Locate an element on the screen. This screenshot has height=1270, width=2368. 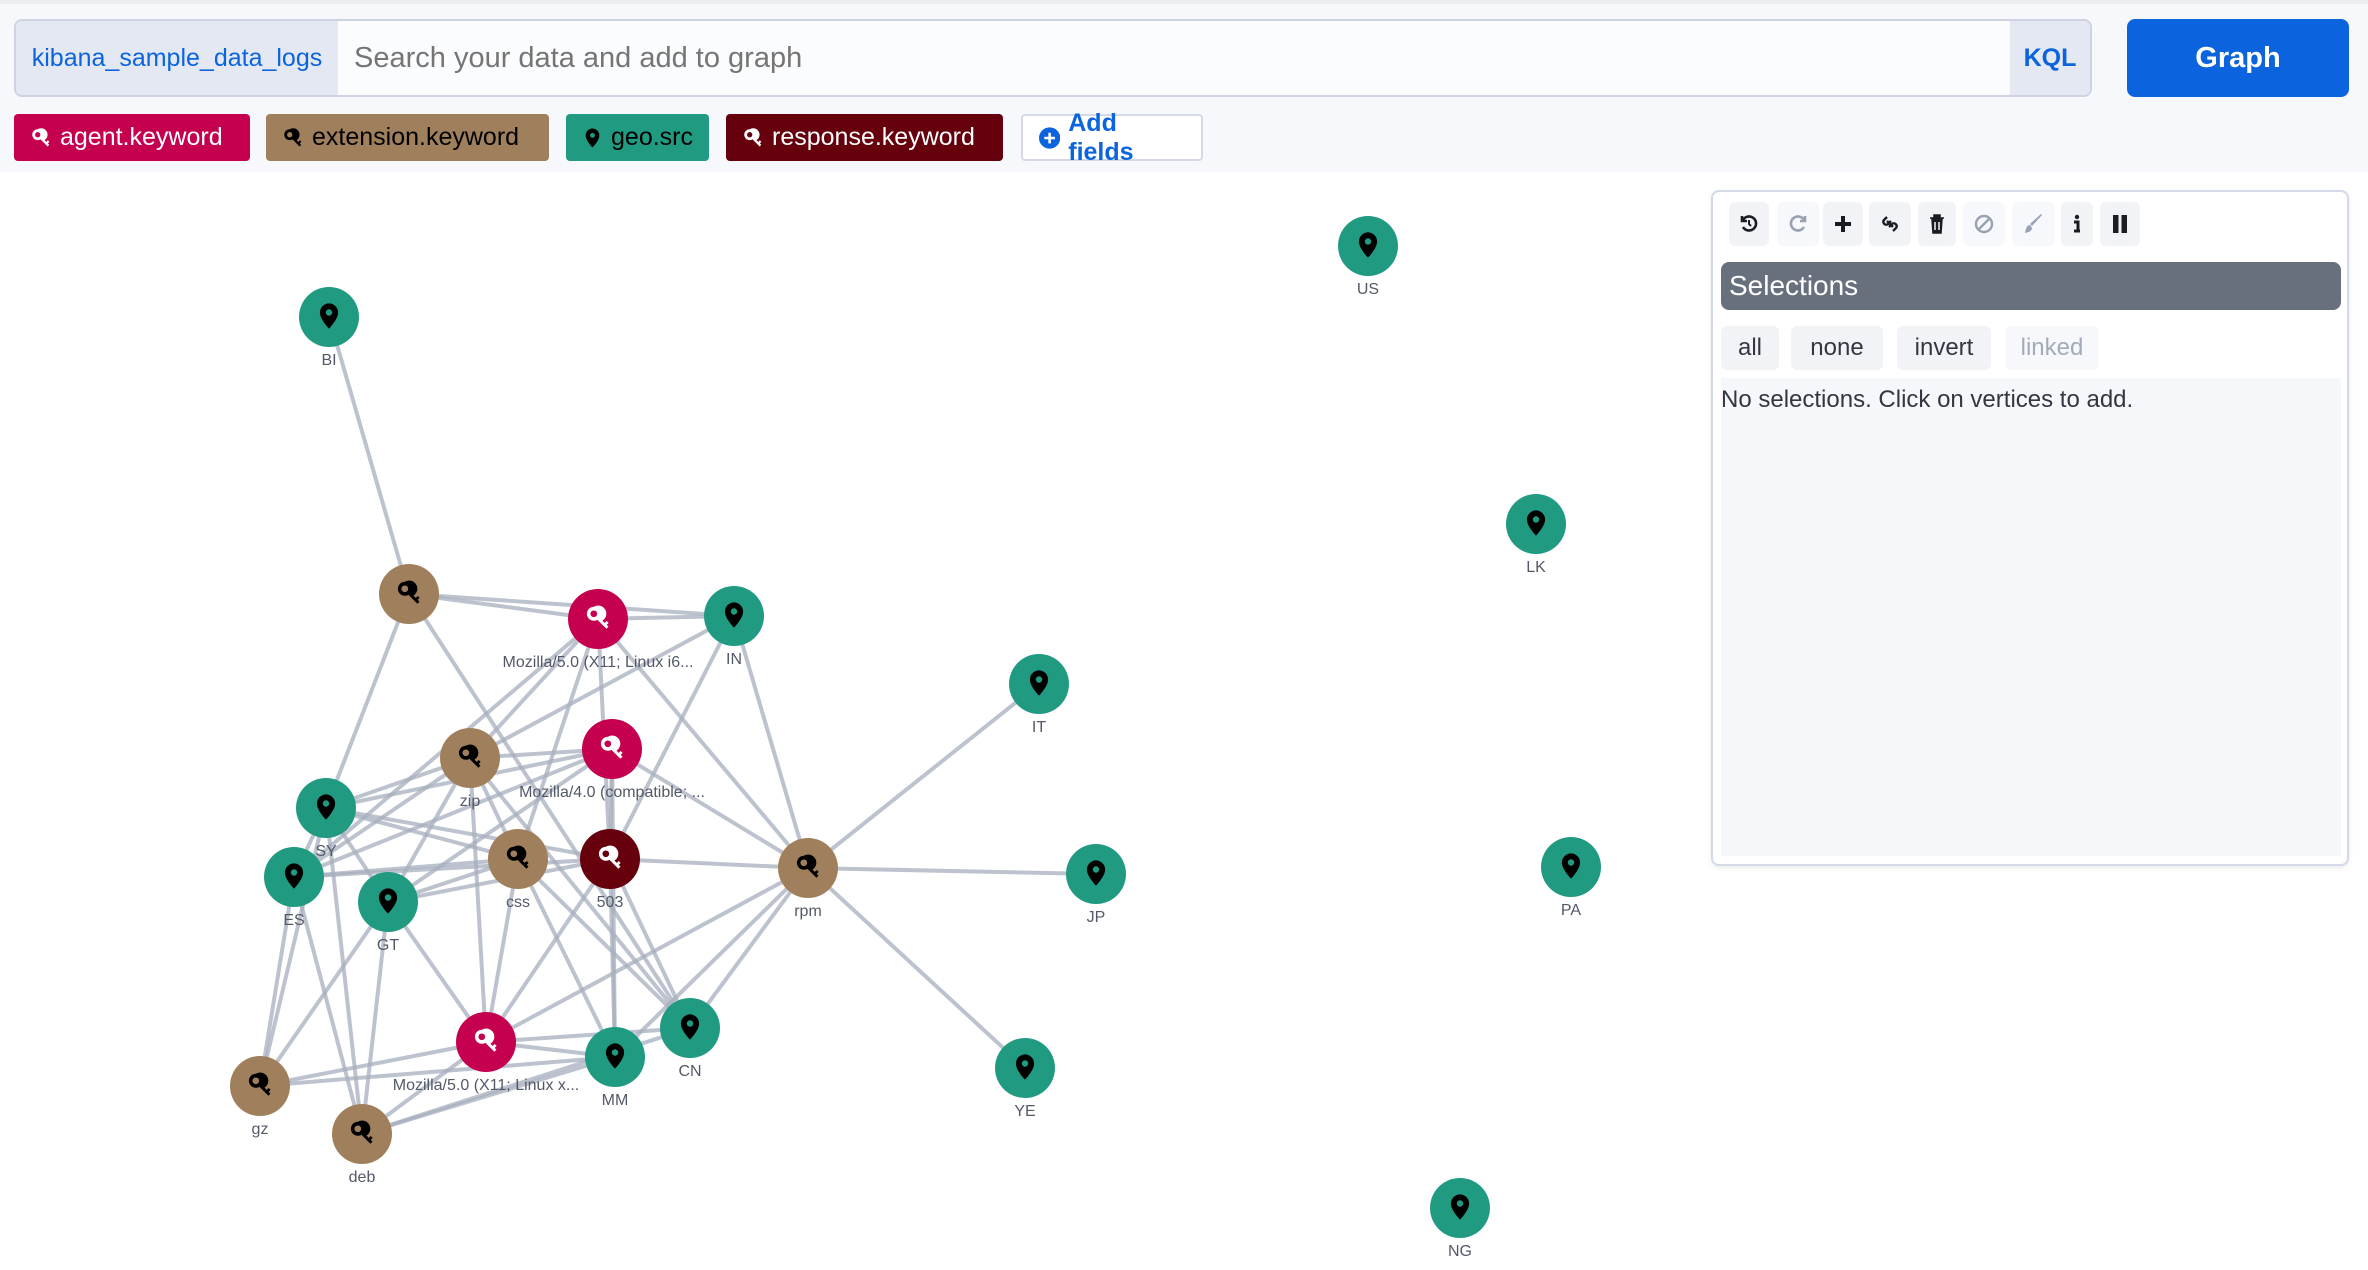
vertex-503: 503 is located at coordinates (610, 870).